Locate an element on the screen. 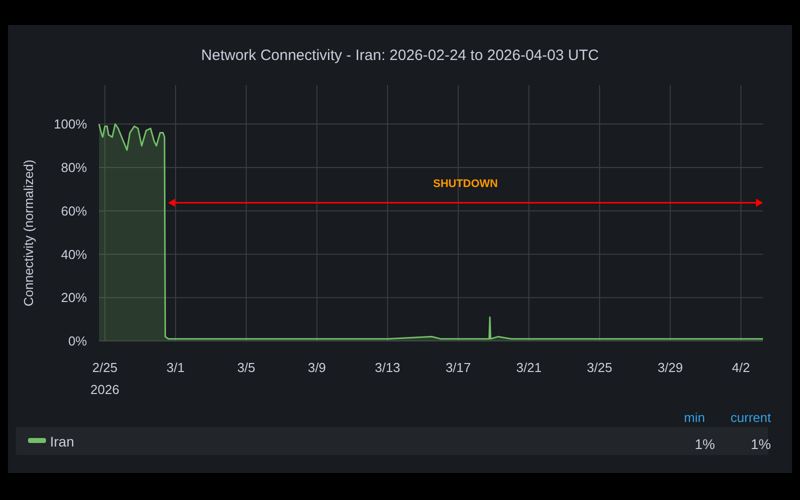 This screenshot has width=800, height=500. x-tick-label: 3/1 is located at coordinates (175, 367).